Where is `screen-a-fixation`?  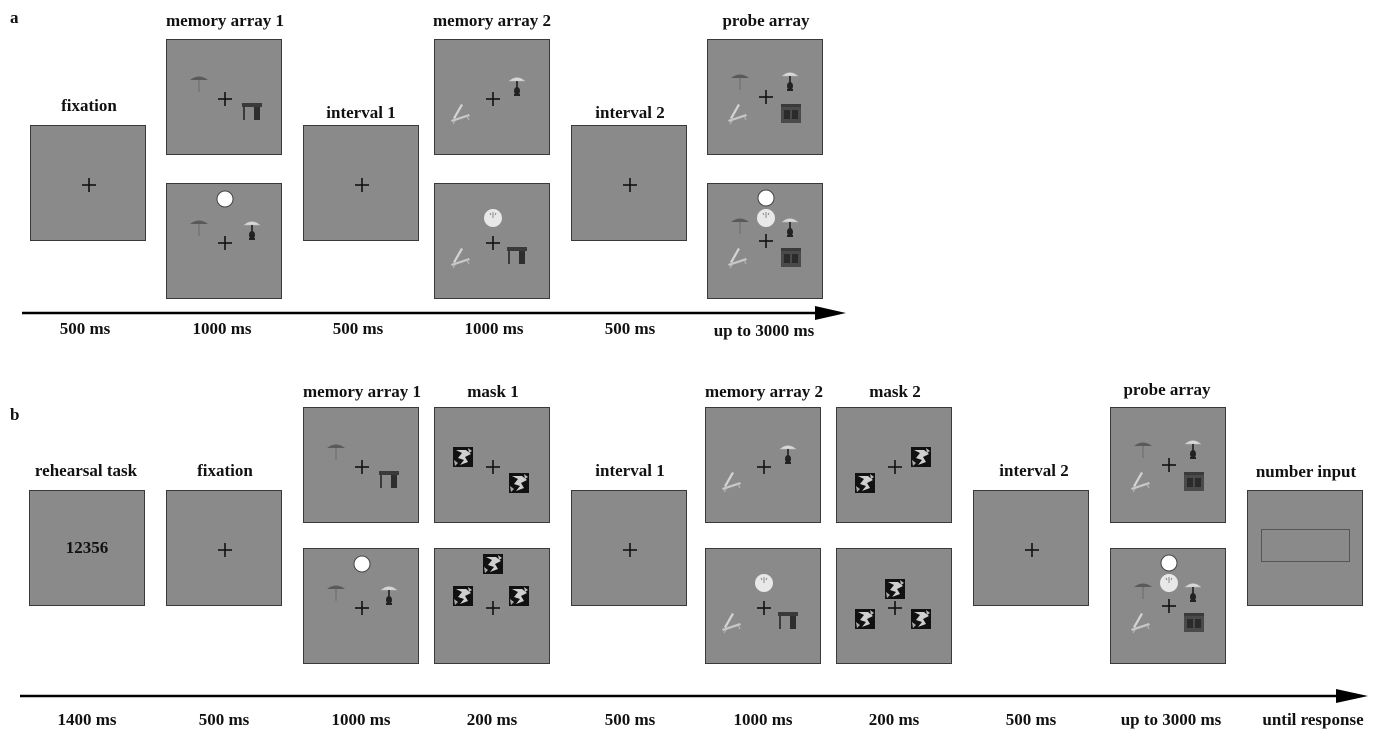
screen-a-fixation is located at coordinates (88, 183).